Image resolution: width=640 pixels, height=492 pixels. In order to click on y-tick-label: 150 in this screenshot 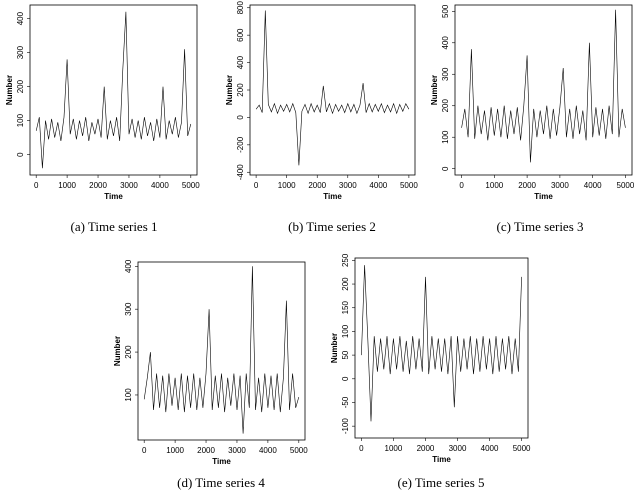, I will do `click(345, 308)`.